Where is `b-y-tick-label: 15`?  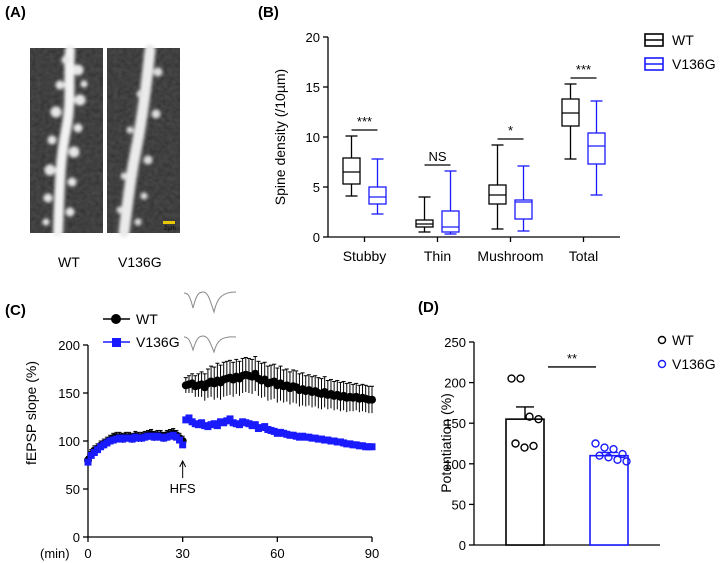
b-y-tick-label: 15 is located at coordinates (313, 87).